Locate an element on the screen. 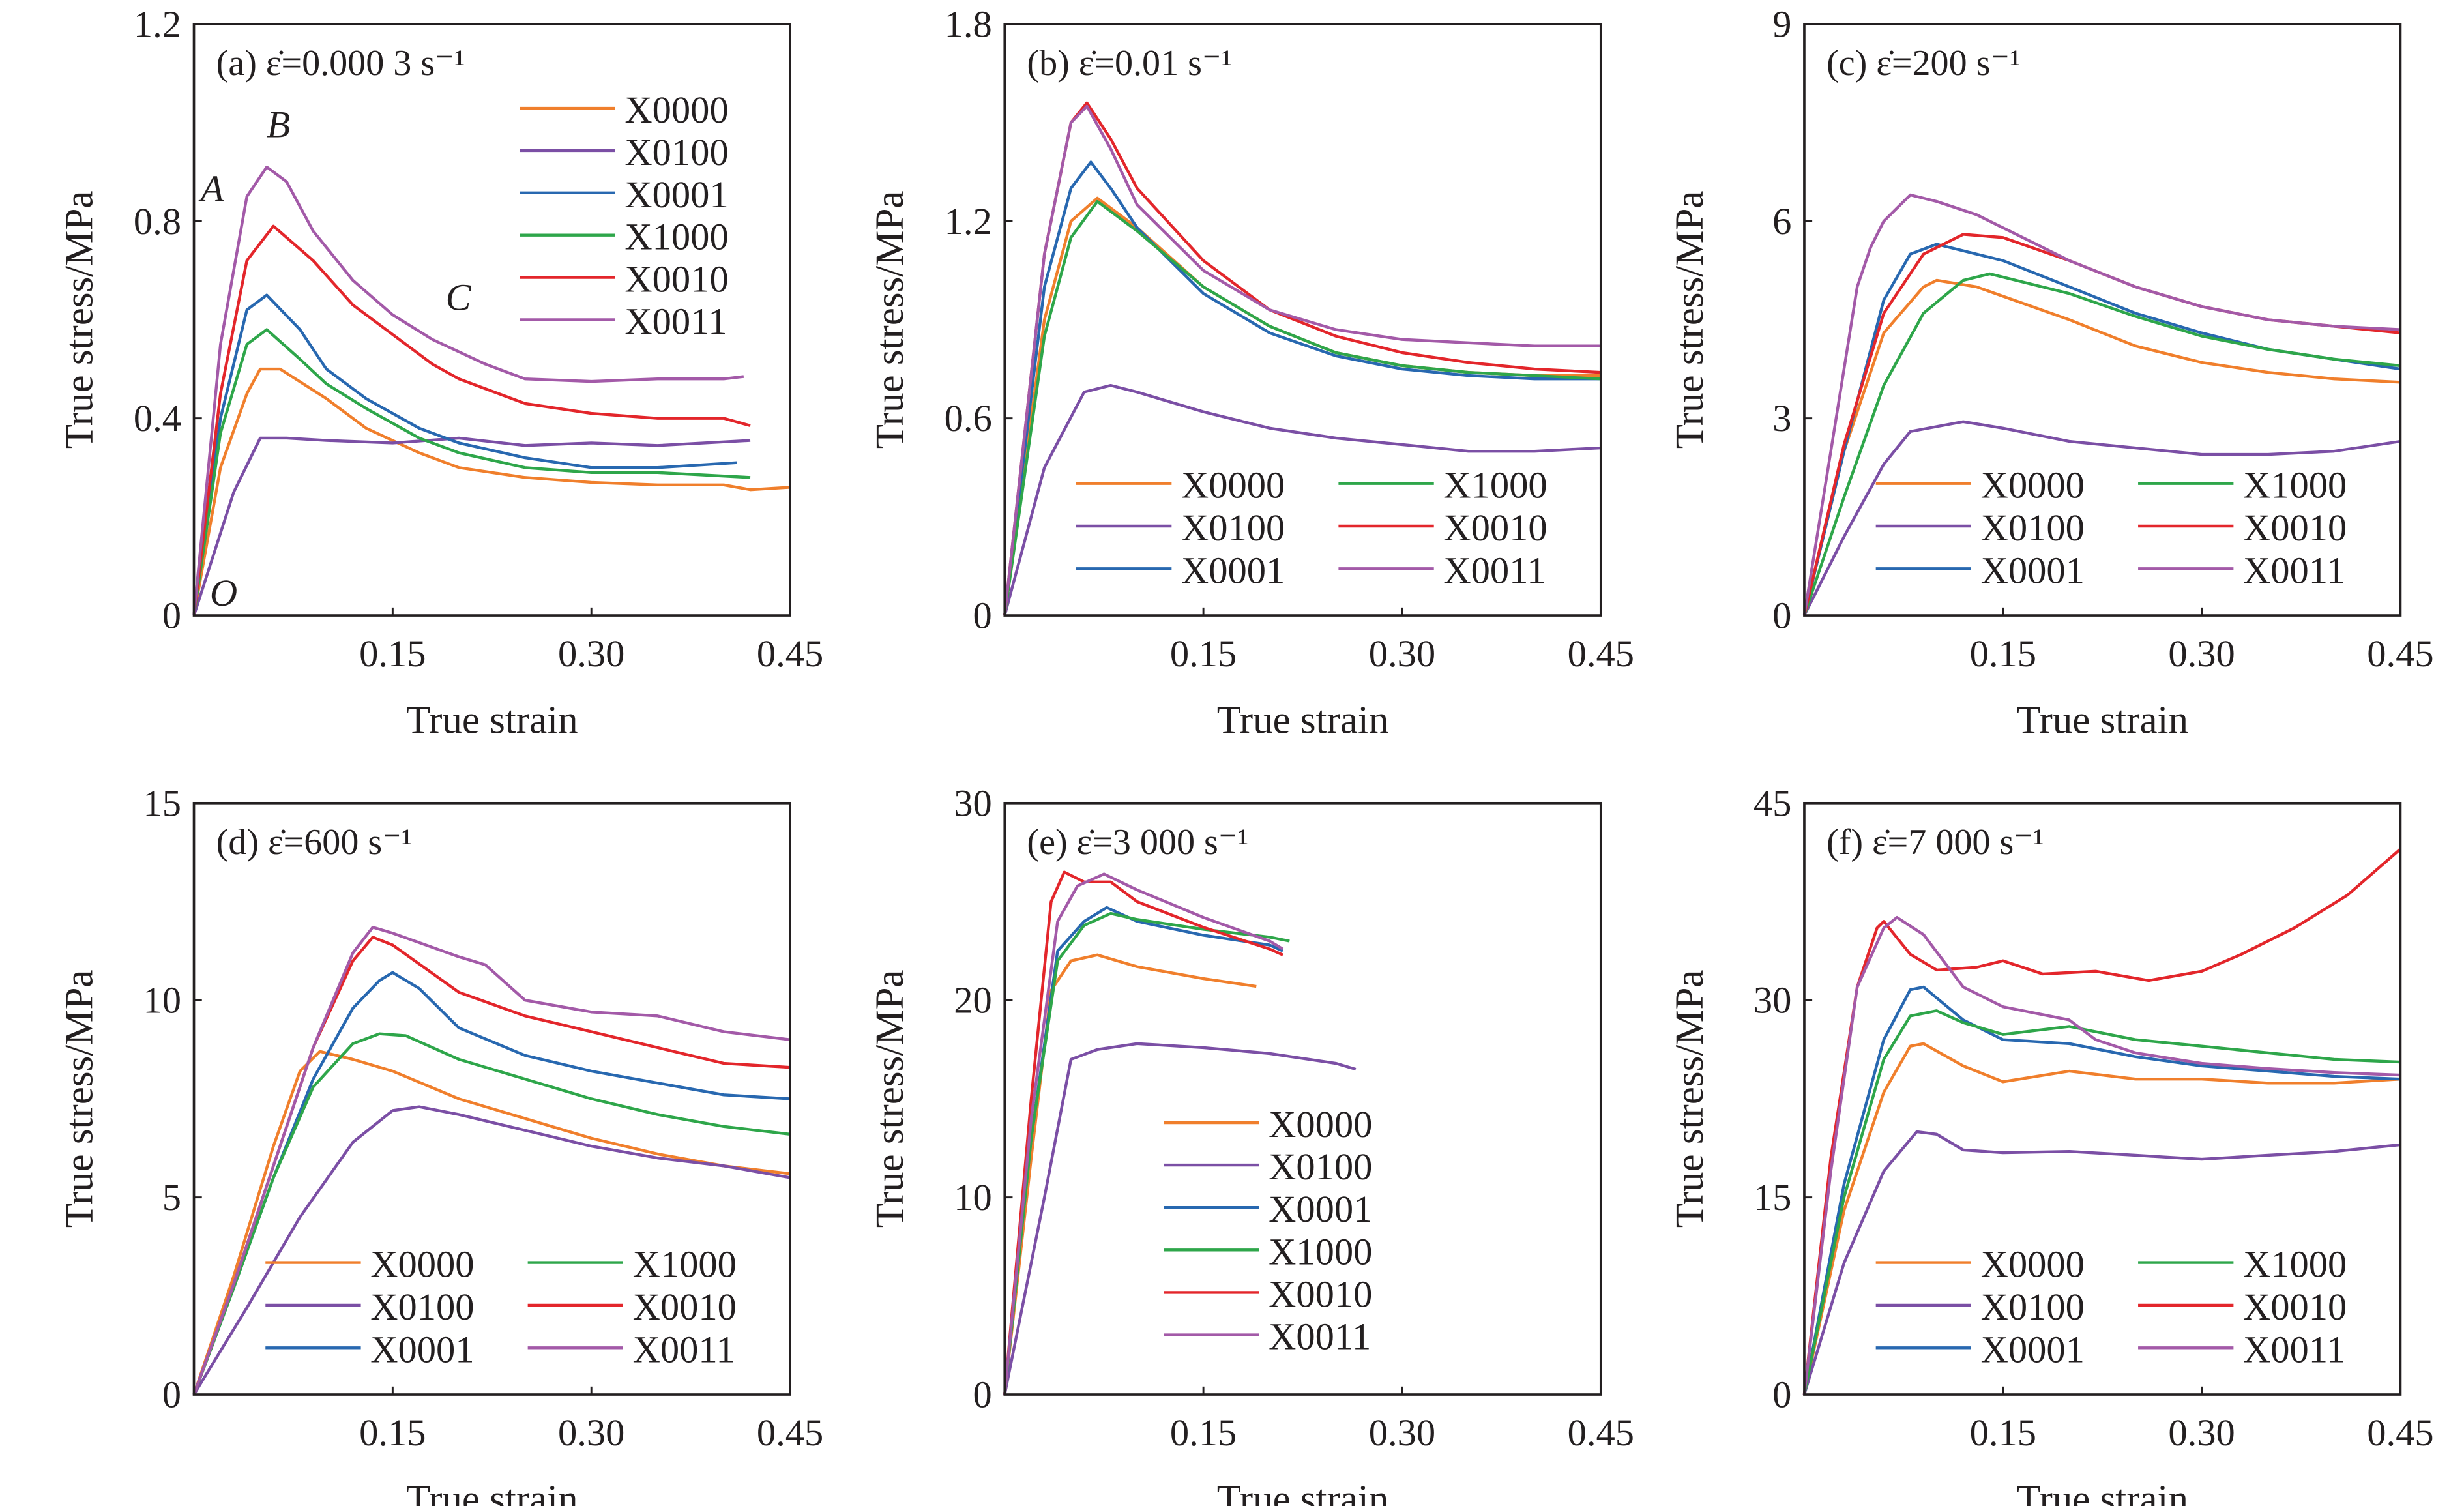 This screenshot has width=2464, height=1506. annotation-a: A is located at coordinates (211, 189).